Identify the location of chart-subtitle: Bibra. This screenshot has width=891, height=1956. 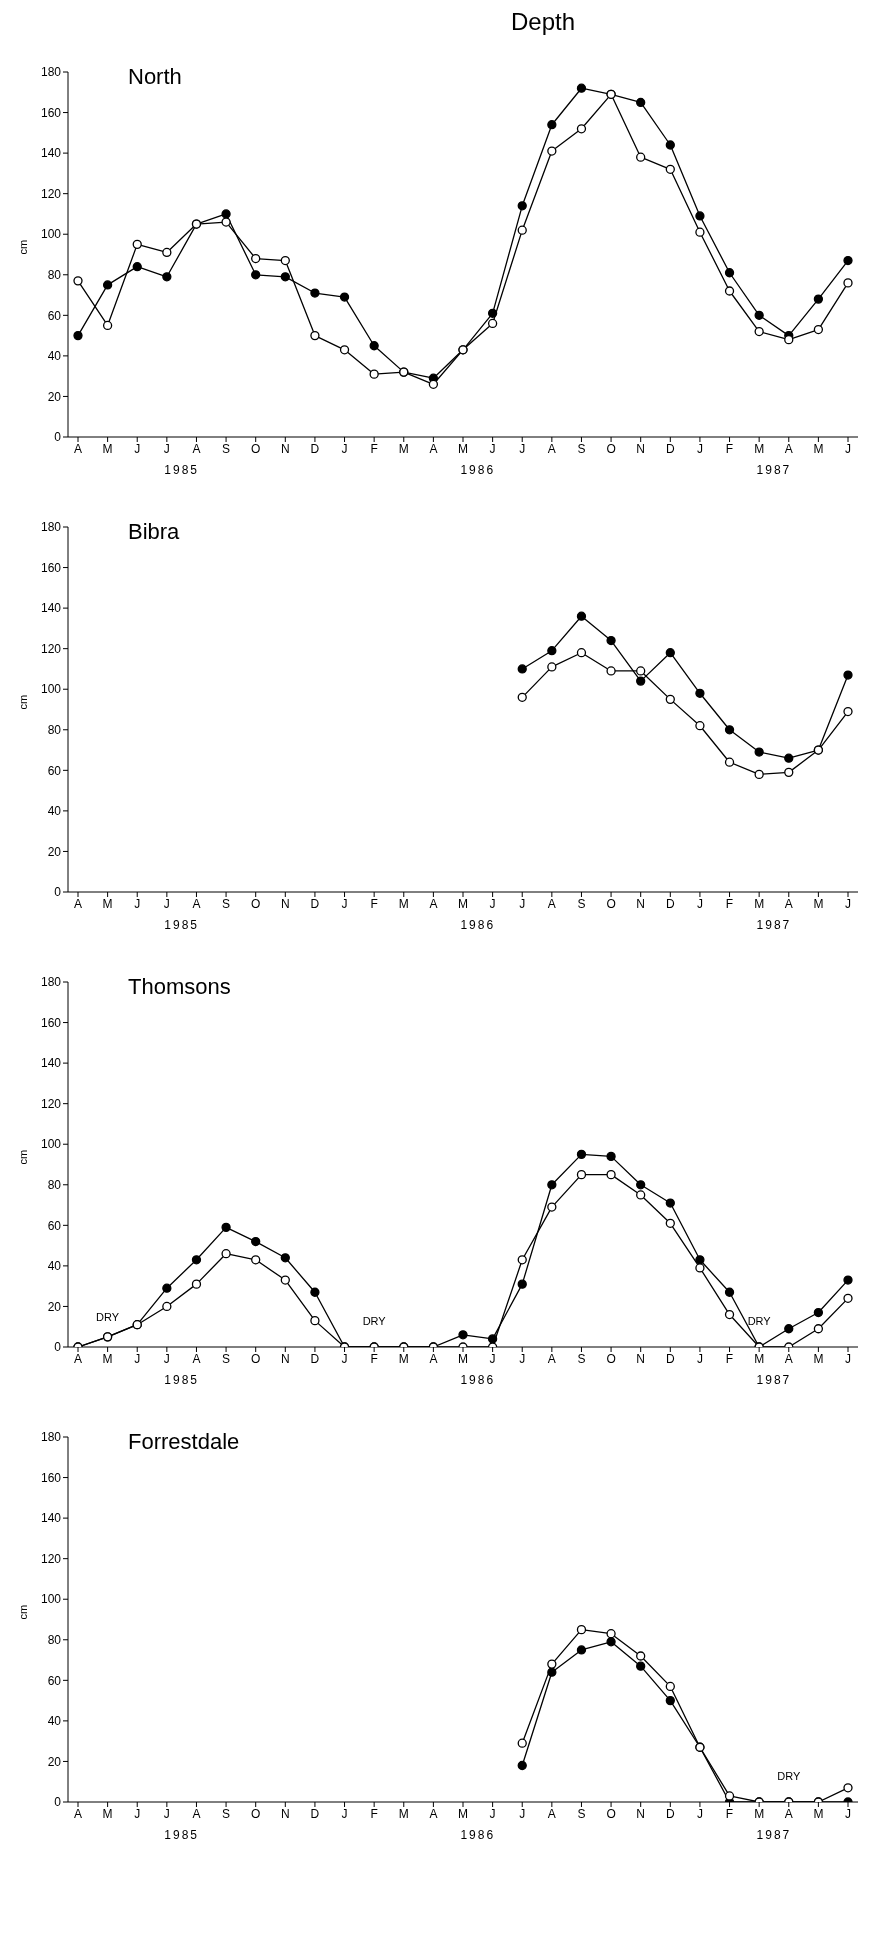
(154, 532).